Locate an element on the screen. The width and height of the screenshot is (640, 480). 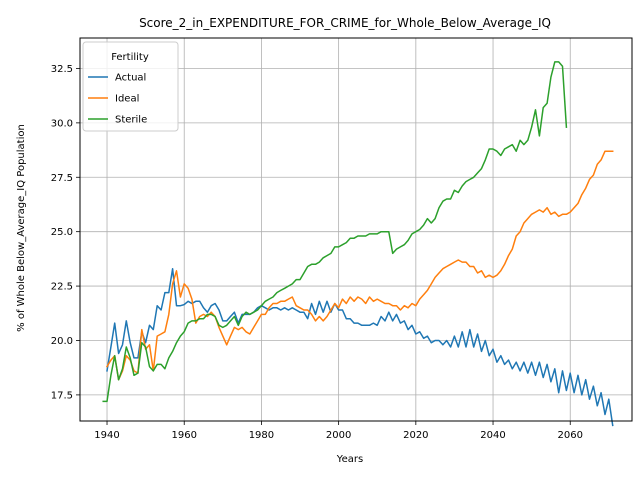
y-tick-label: 22.5 is located at coordinates (62, 287).